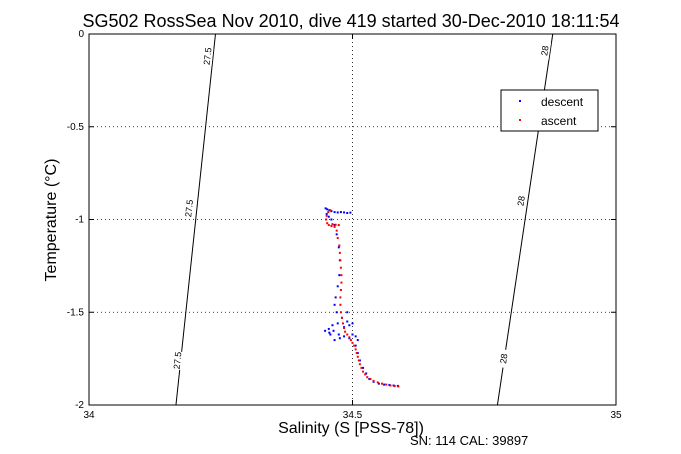  Describe the element at coordinates (79, 405) in the screenshot. I see `y-tick-label: -2` at that location.